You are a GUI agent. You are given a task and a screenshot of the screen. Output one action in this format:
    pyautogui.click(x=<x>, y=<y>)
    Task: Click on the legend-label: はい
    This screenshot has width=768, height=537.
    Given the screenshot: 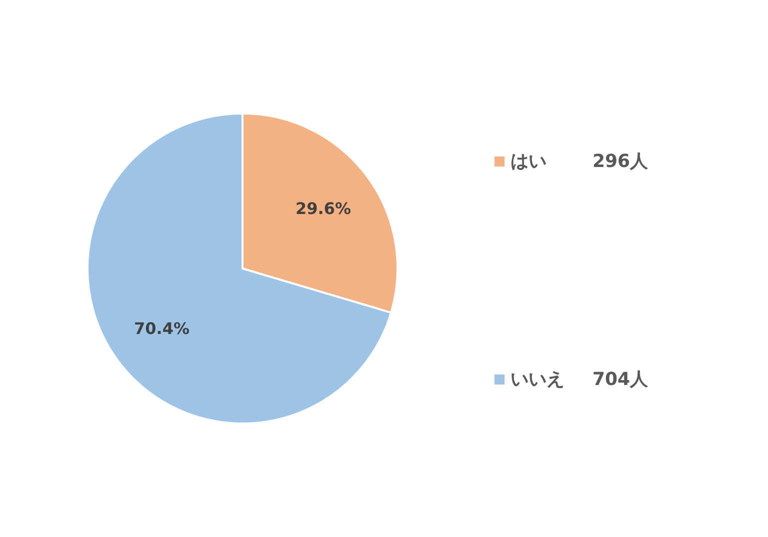 What is the action you would take?
    pyautogui.click(x=528, y=161)
    